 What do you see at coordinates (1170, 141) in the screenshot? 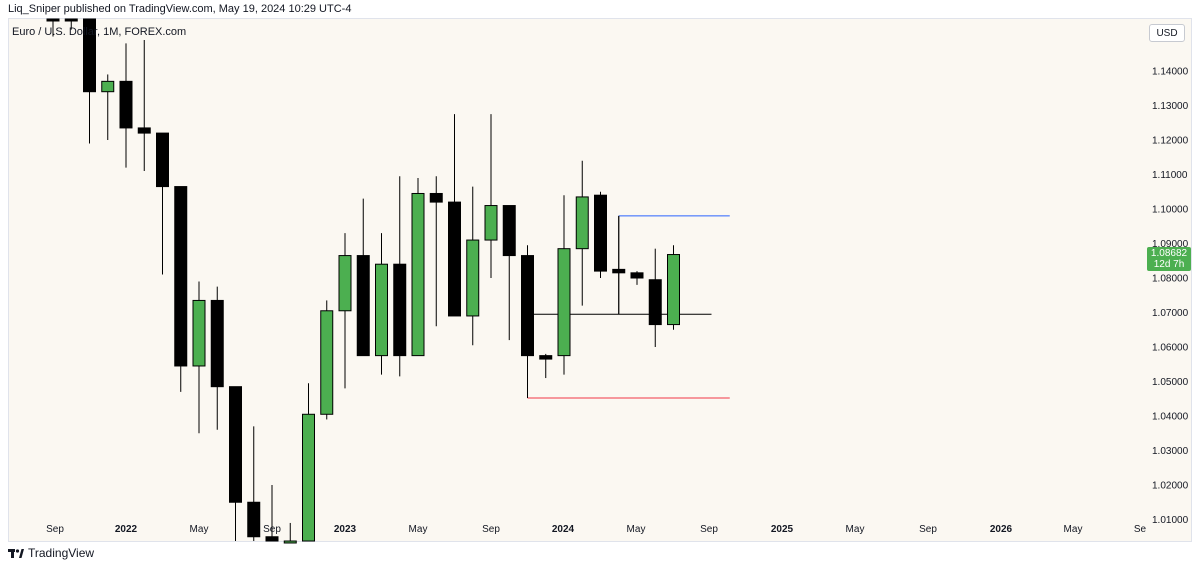
I see `y-tick-label: 1.12000` at bounding box center [1170, 141].